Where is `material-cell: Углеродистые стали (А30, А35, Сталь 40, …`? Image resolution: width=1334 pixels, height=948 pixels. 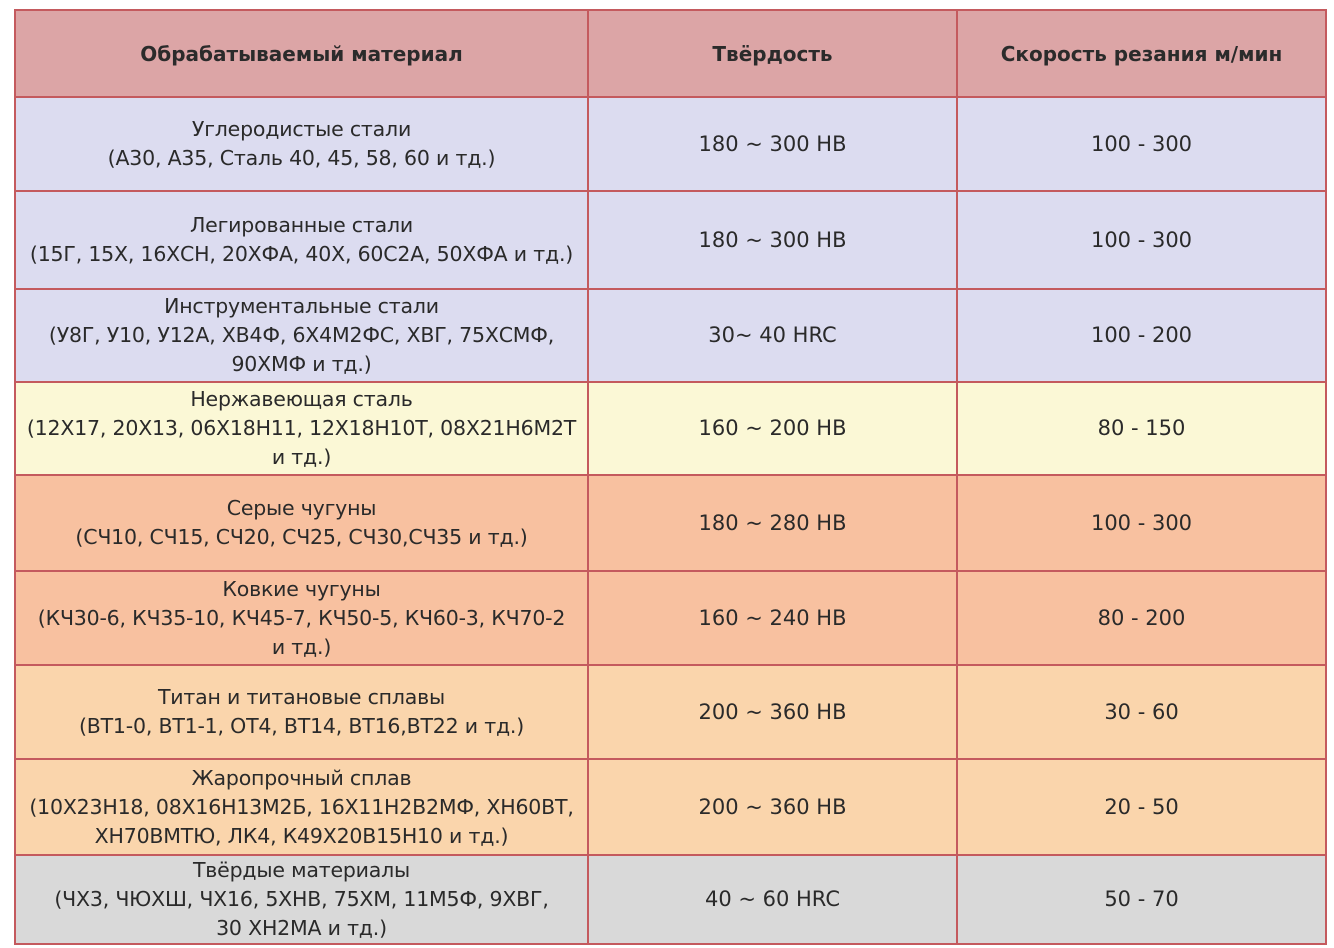
material-cell: Углеродистые стали (А30, А35, Сталь 40, … is located at coordinates (301, 144).